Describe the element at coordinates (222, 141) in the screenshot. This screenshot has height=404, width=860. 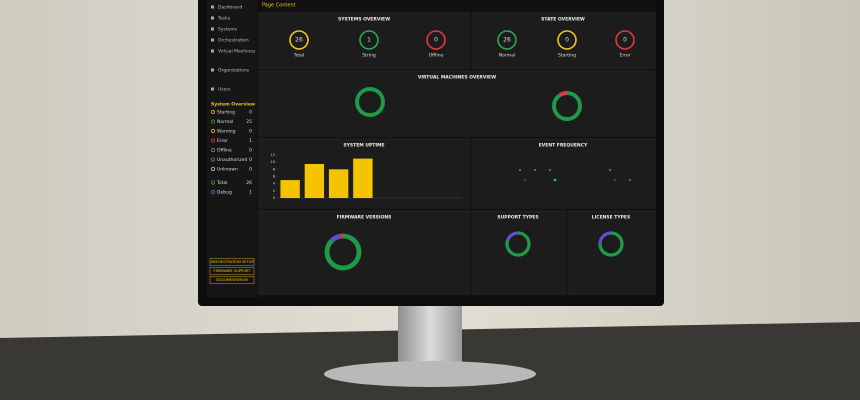
I see `status-label: Error` at that location.